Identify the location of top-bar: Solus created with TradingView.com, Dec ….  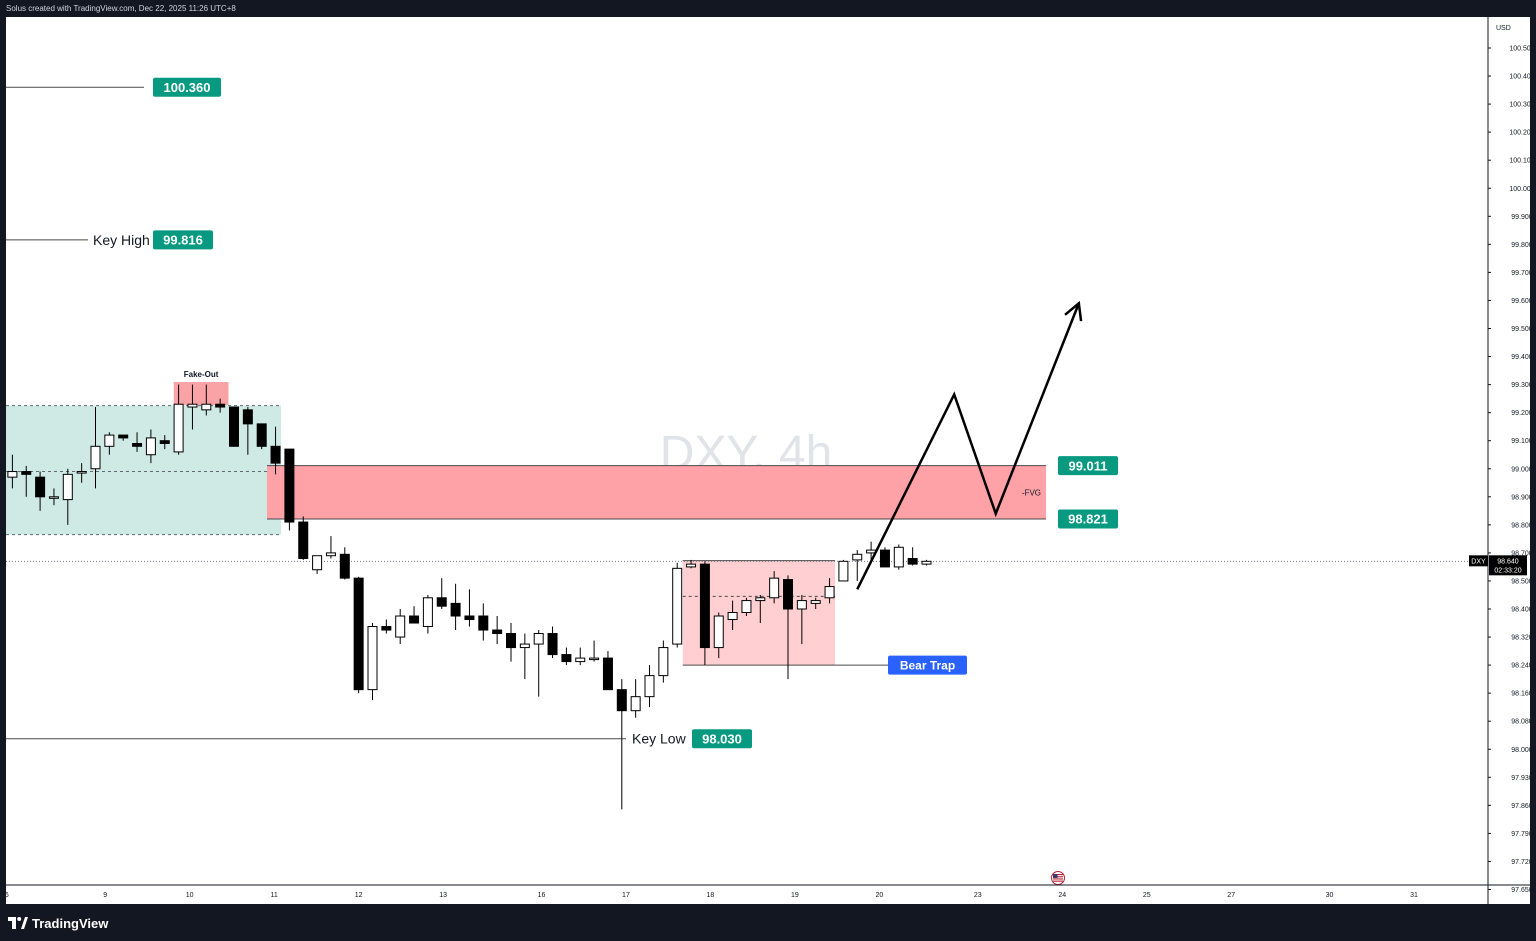
(768, 8).